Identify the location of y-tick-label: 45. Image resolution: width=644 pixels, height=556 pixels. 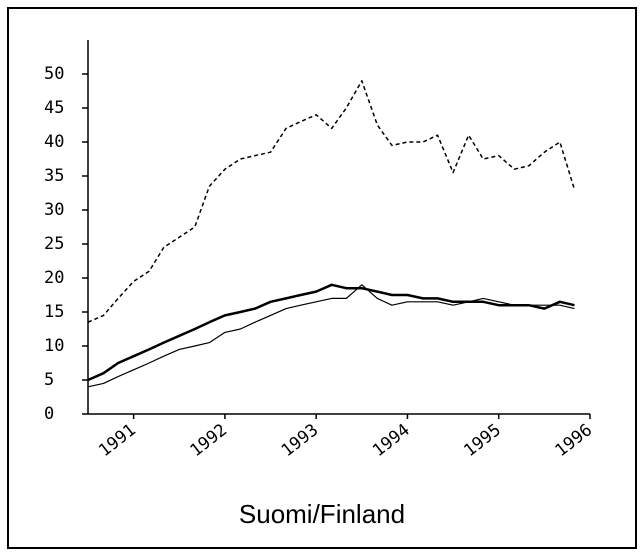
(54, 108).